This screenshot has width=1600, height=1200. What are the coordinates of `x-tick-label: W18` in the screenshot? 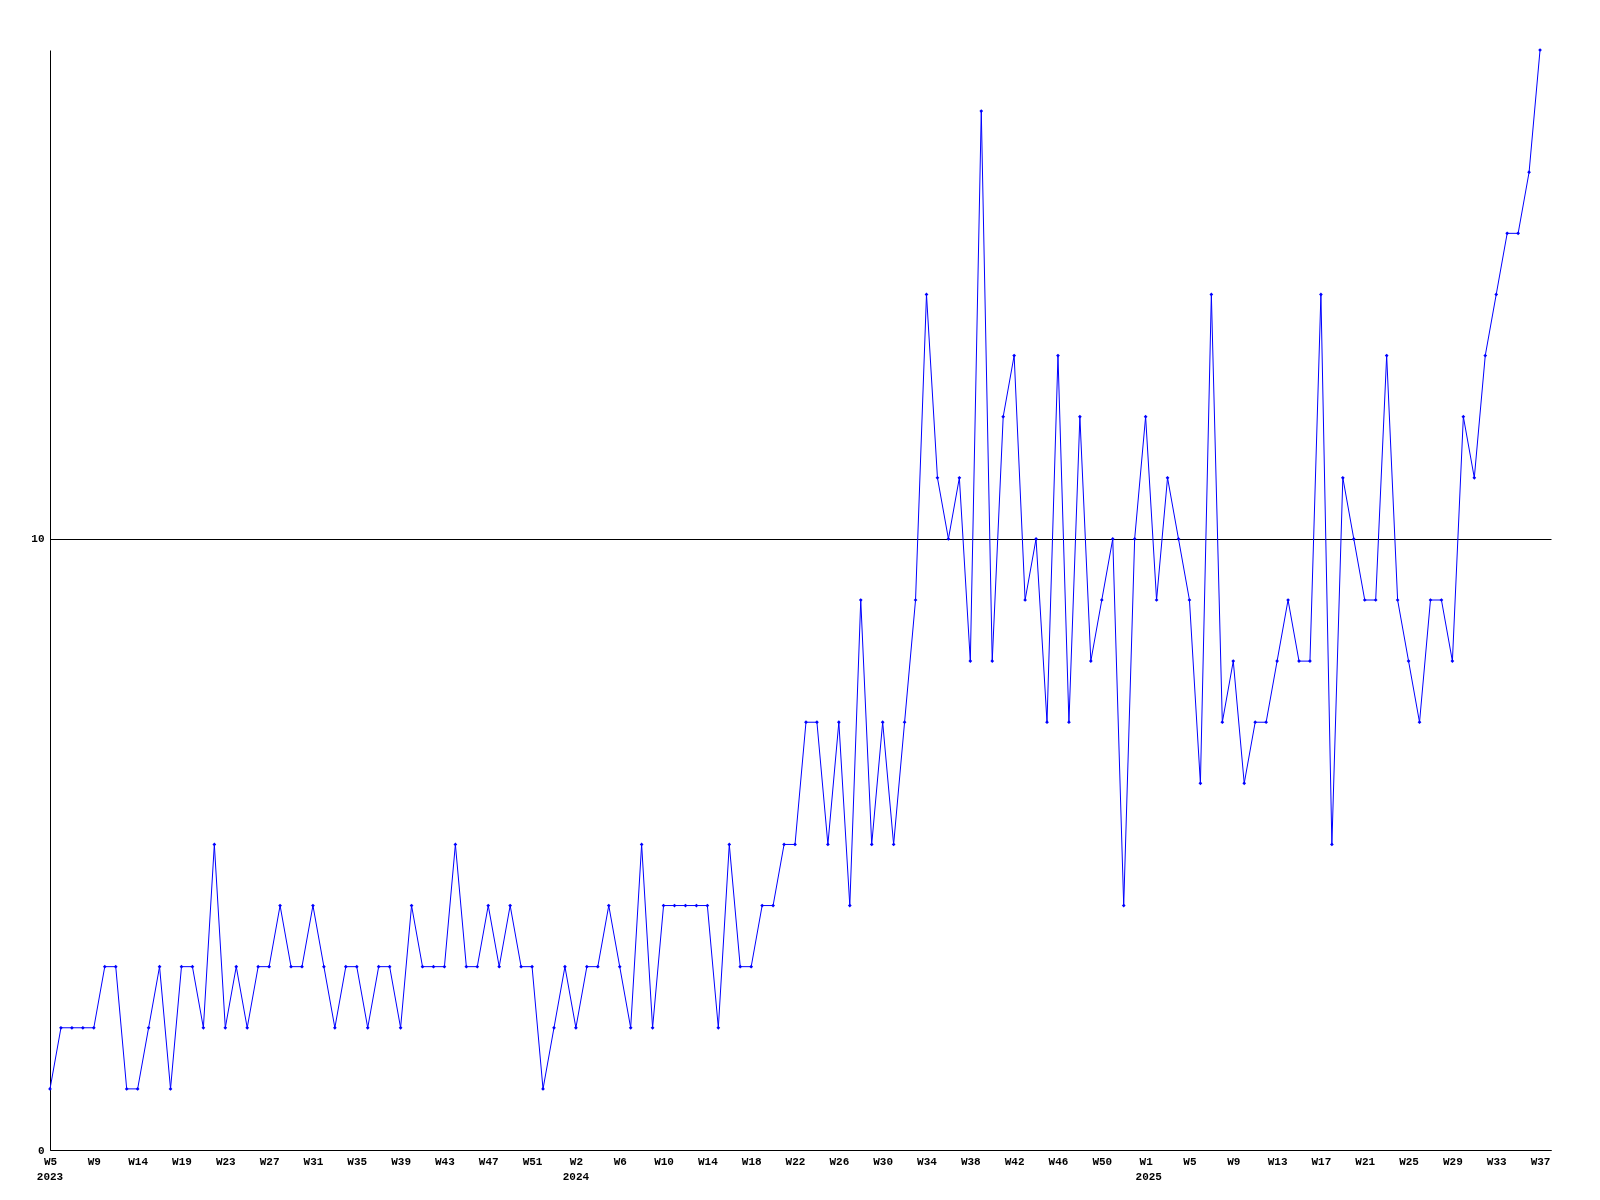 It's located at (751, 1161).